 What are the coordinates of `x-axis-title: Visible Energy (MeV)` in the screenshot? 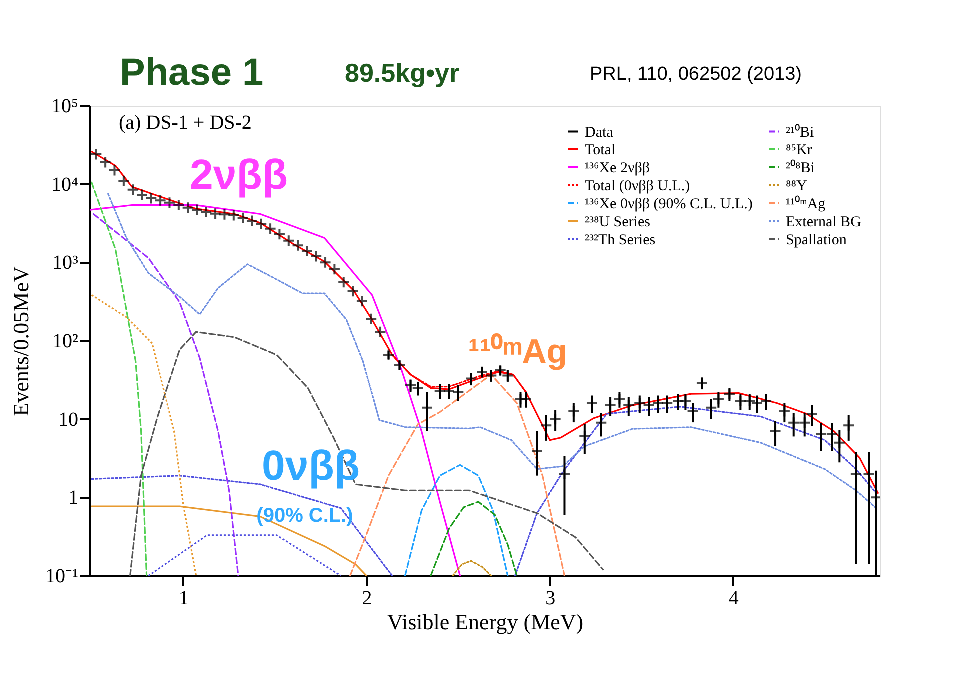 It's located at (485, 622).